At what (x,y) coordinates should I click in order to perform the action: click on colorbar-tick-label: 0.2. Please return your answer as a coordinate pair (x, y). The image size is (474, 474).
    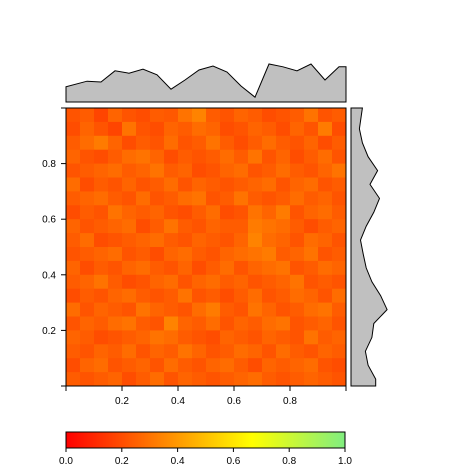
    Looking at the image, I should click on (122, 461).